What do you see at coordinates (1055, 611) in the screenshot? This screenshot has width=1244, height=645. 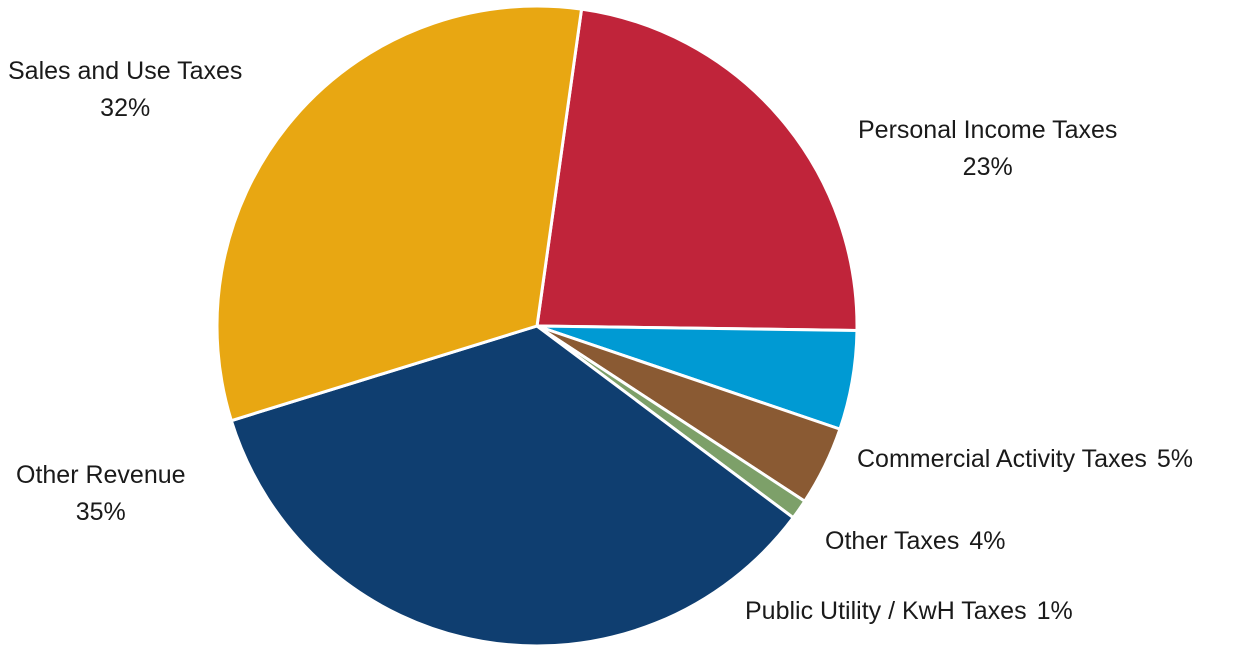 I see `label-percent: 1%` at bounding box center [1055, 611].